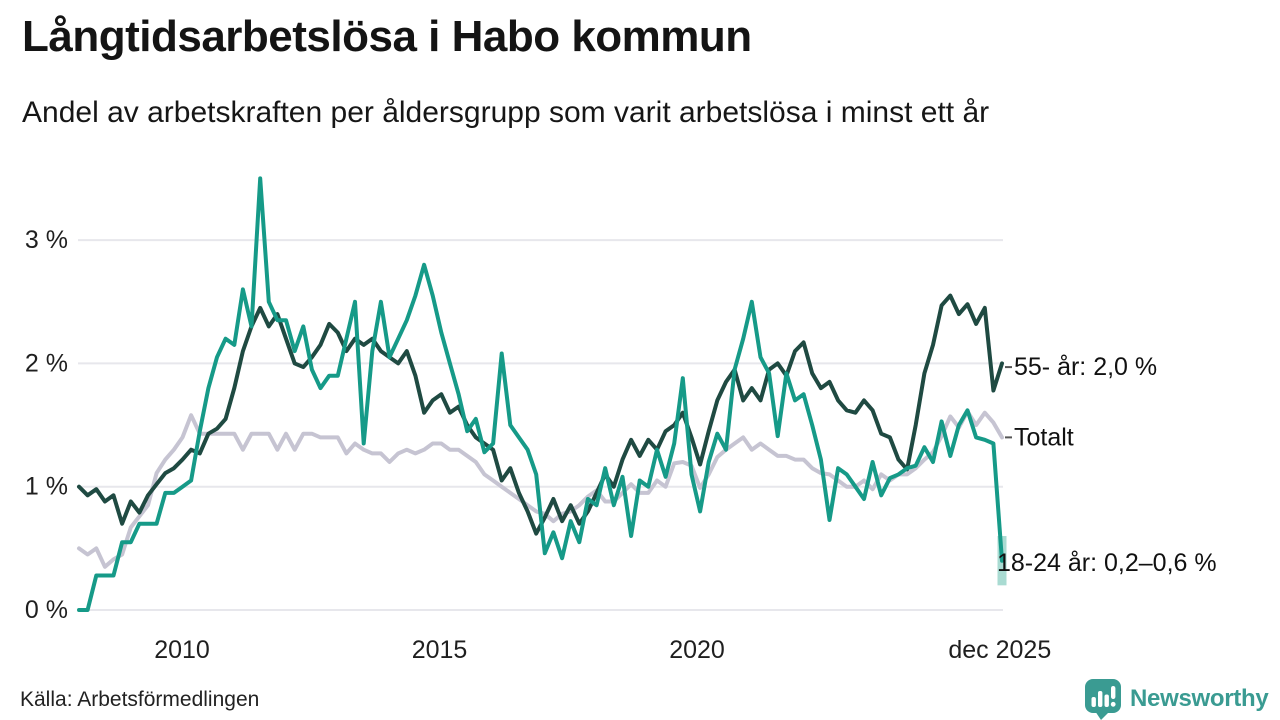 This screenshot has height=720, width=1280. Describe the element at coordinates (140, 699) in the screenshot. I see `source-note: Källa: Arbetsförmedlingen` at that location.